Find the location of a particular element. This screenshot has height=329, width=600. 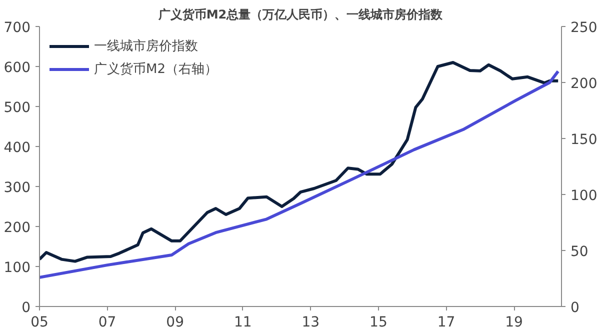

y-tick-label: 200 is located at coordinates (17, 228).